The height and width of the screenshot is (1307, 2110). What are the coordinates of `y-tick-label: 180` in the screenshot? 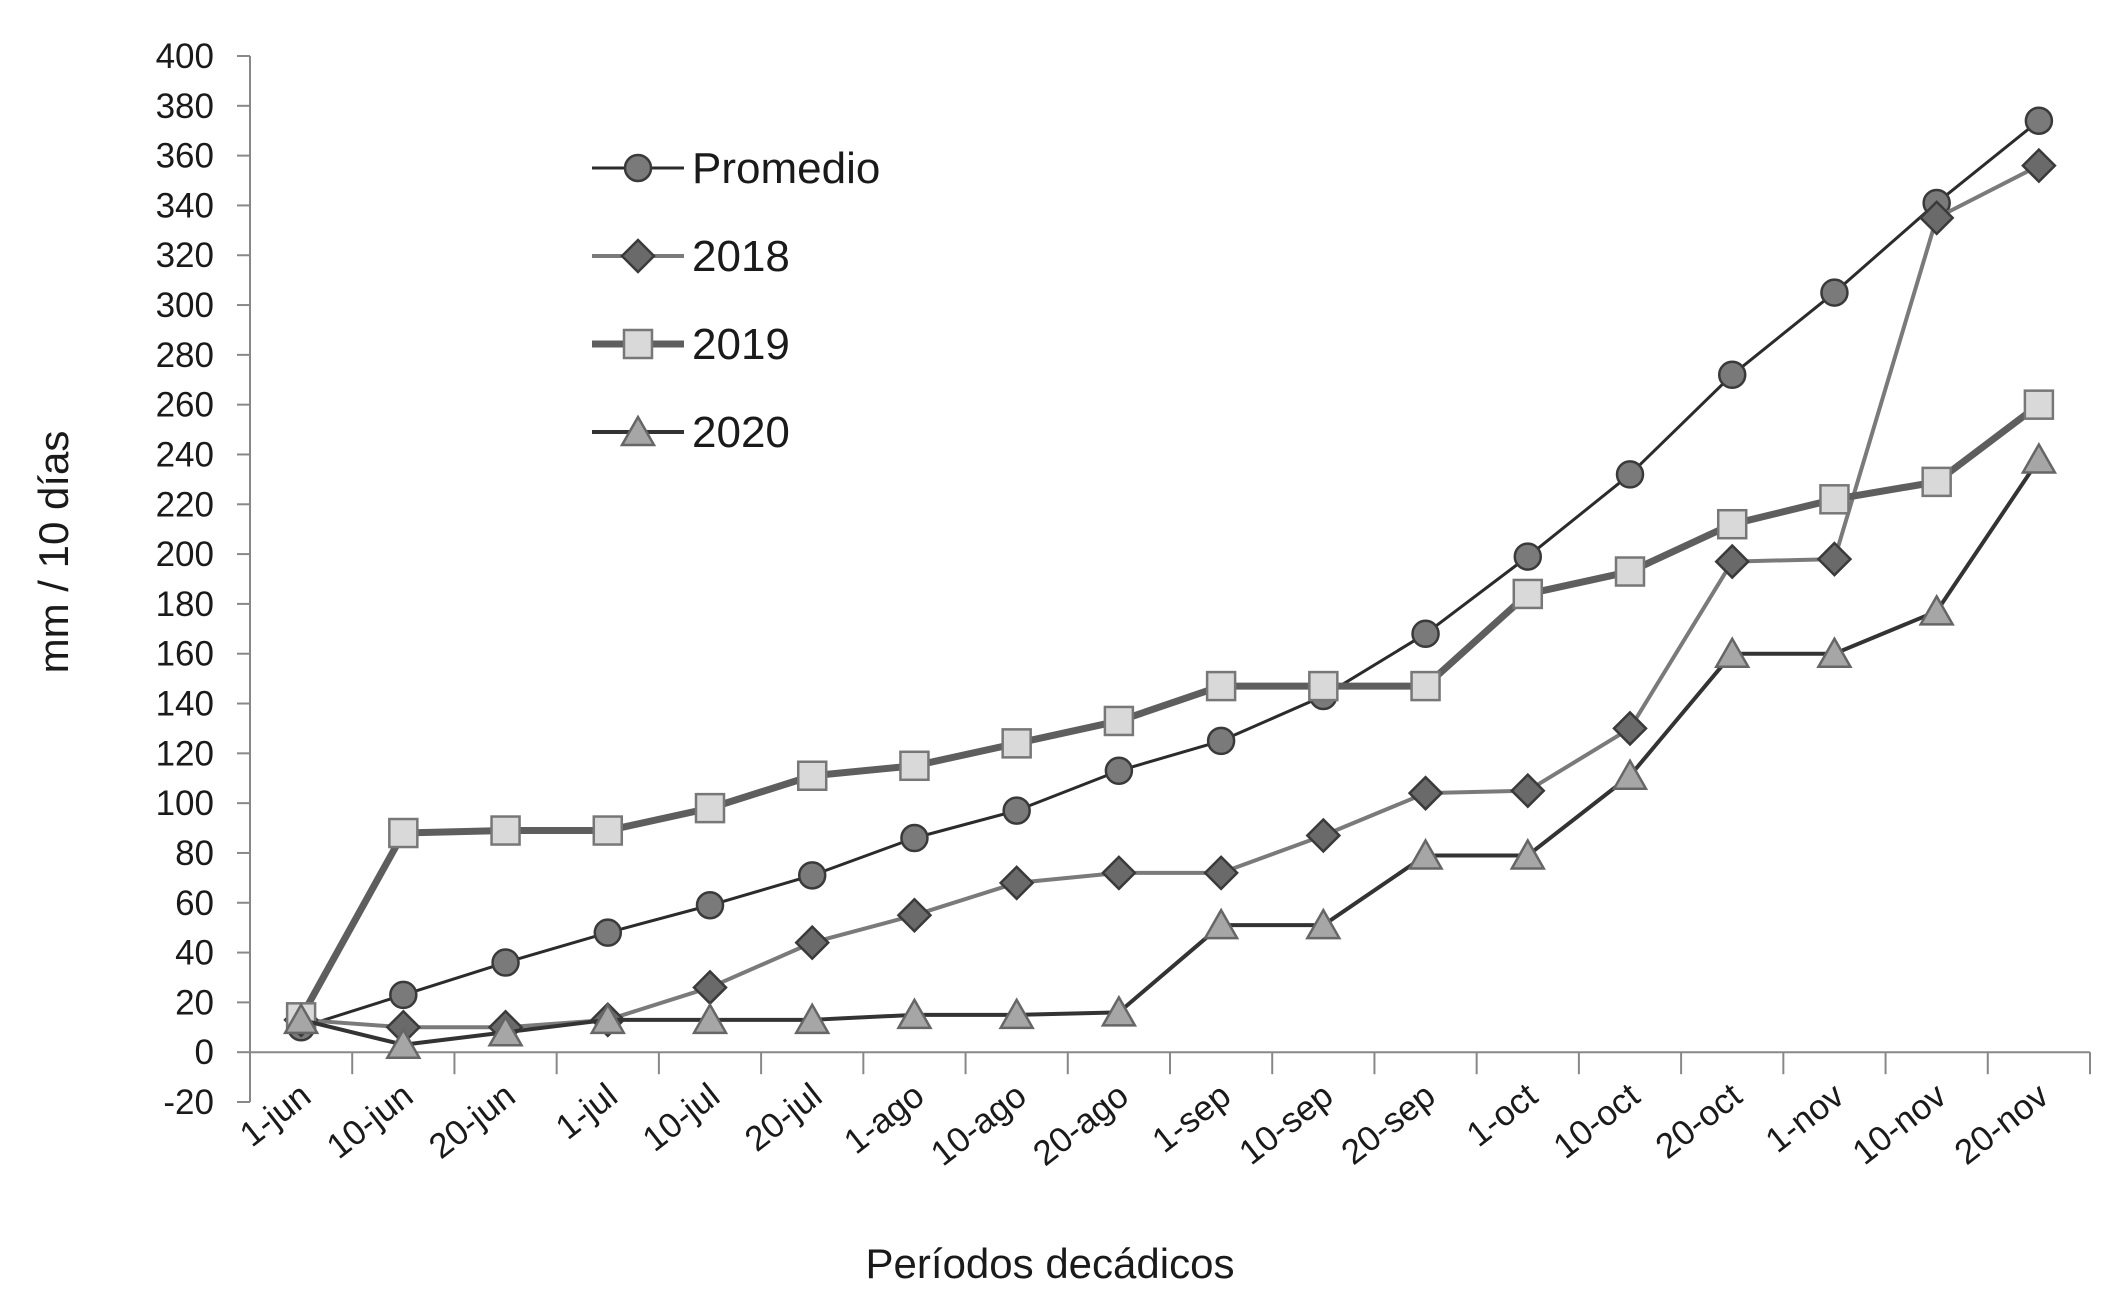 It's located at (185, 604).